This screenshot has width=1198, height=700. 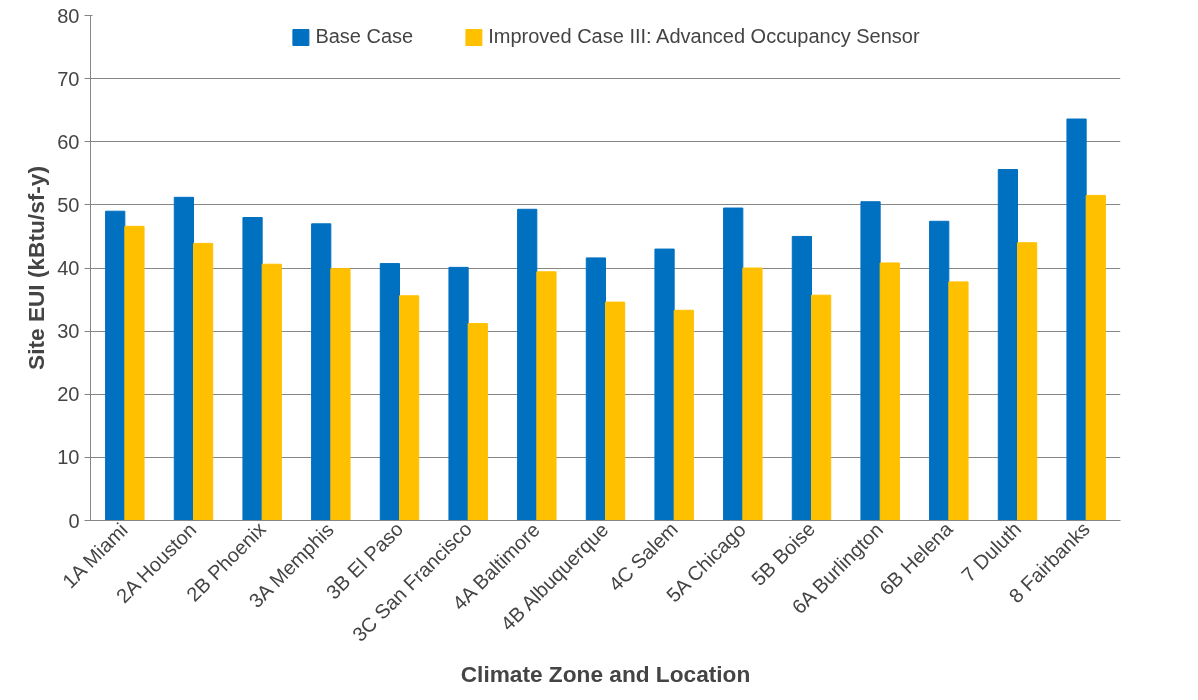 What do you see at coordinates (704, 36) in the screenshot?
I see `legend-label: Improved Case III: Advanced Occupancy Sensor` at bounding box center [704, 36].